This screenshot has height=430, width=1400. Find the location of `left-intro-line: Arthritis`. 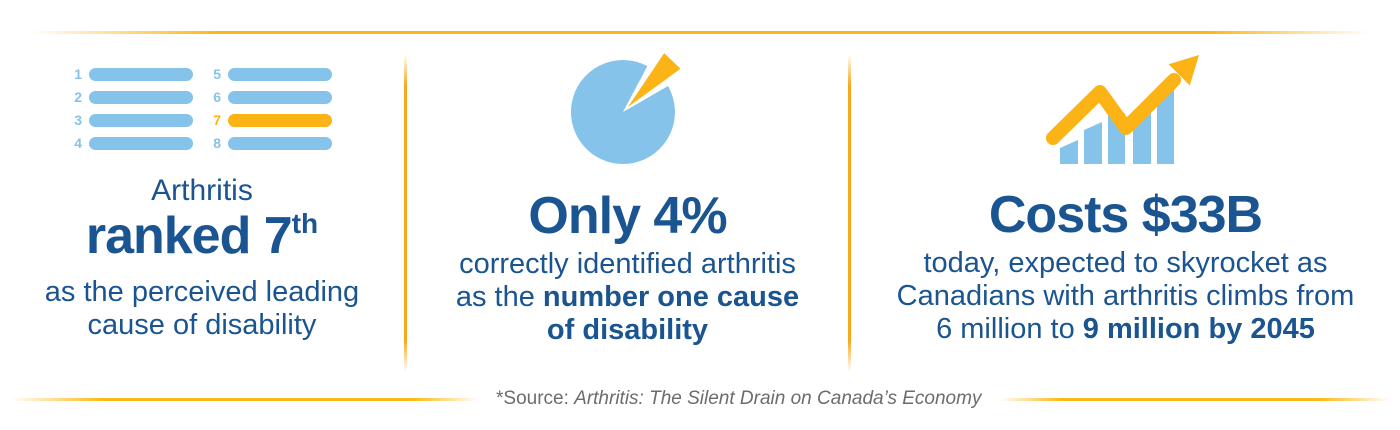

left-intro-line: Arthritis is located at coordinates (202, 190).